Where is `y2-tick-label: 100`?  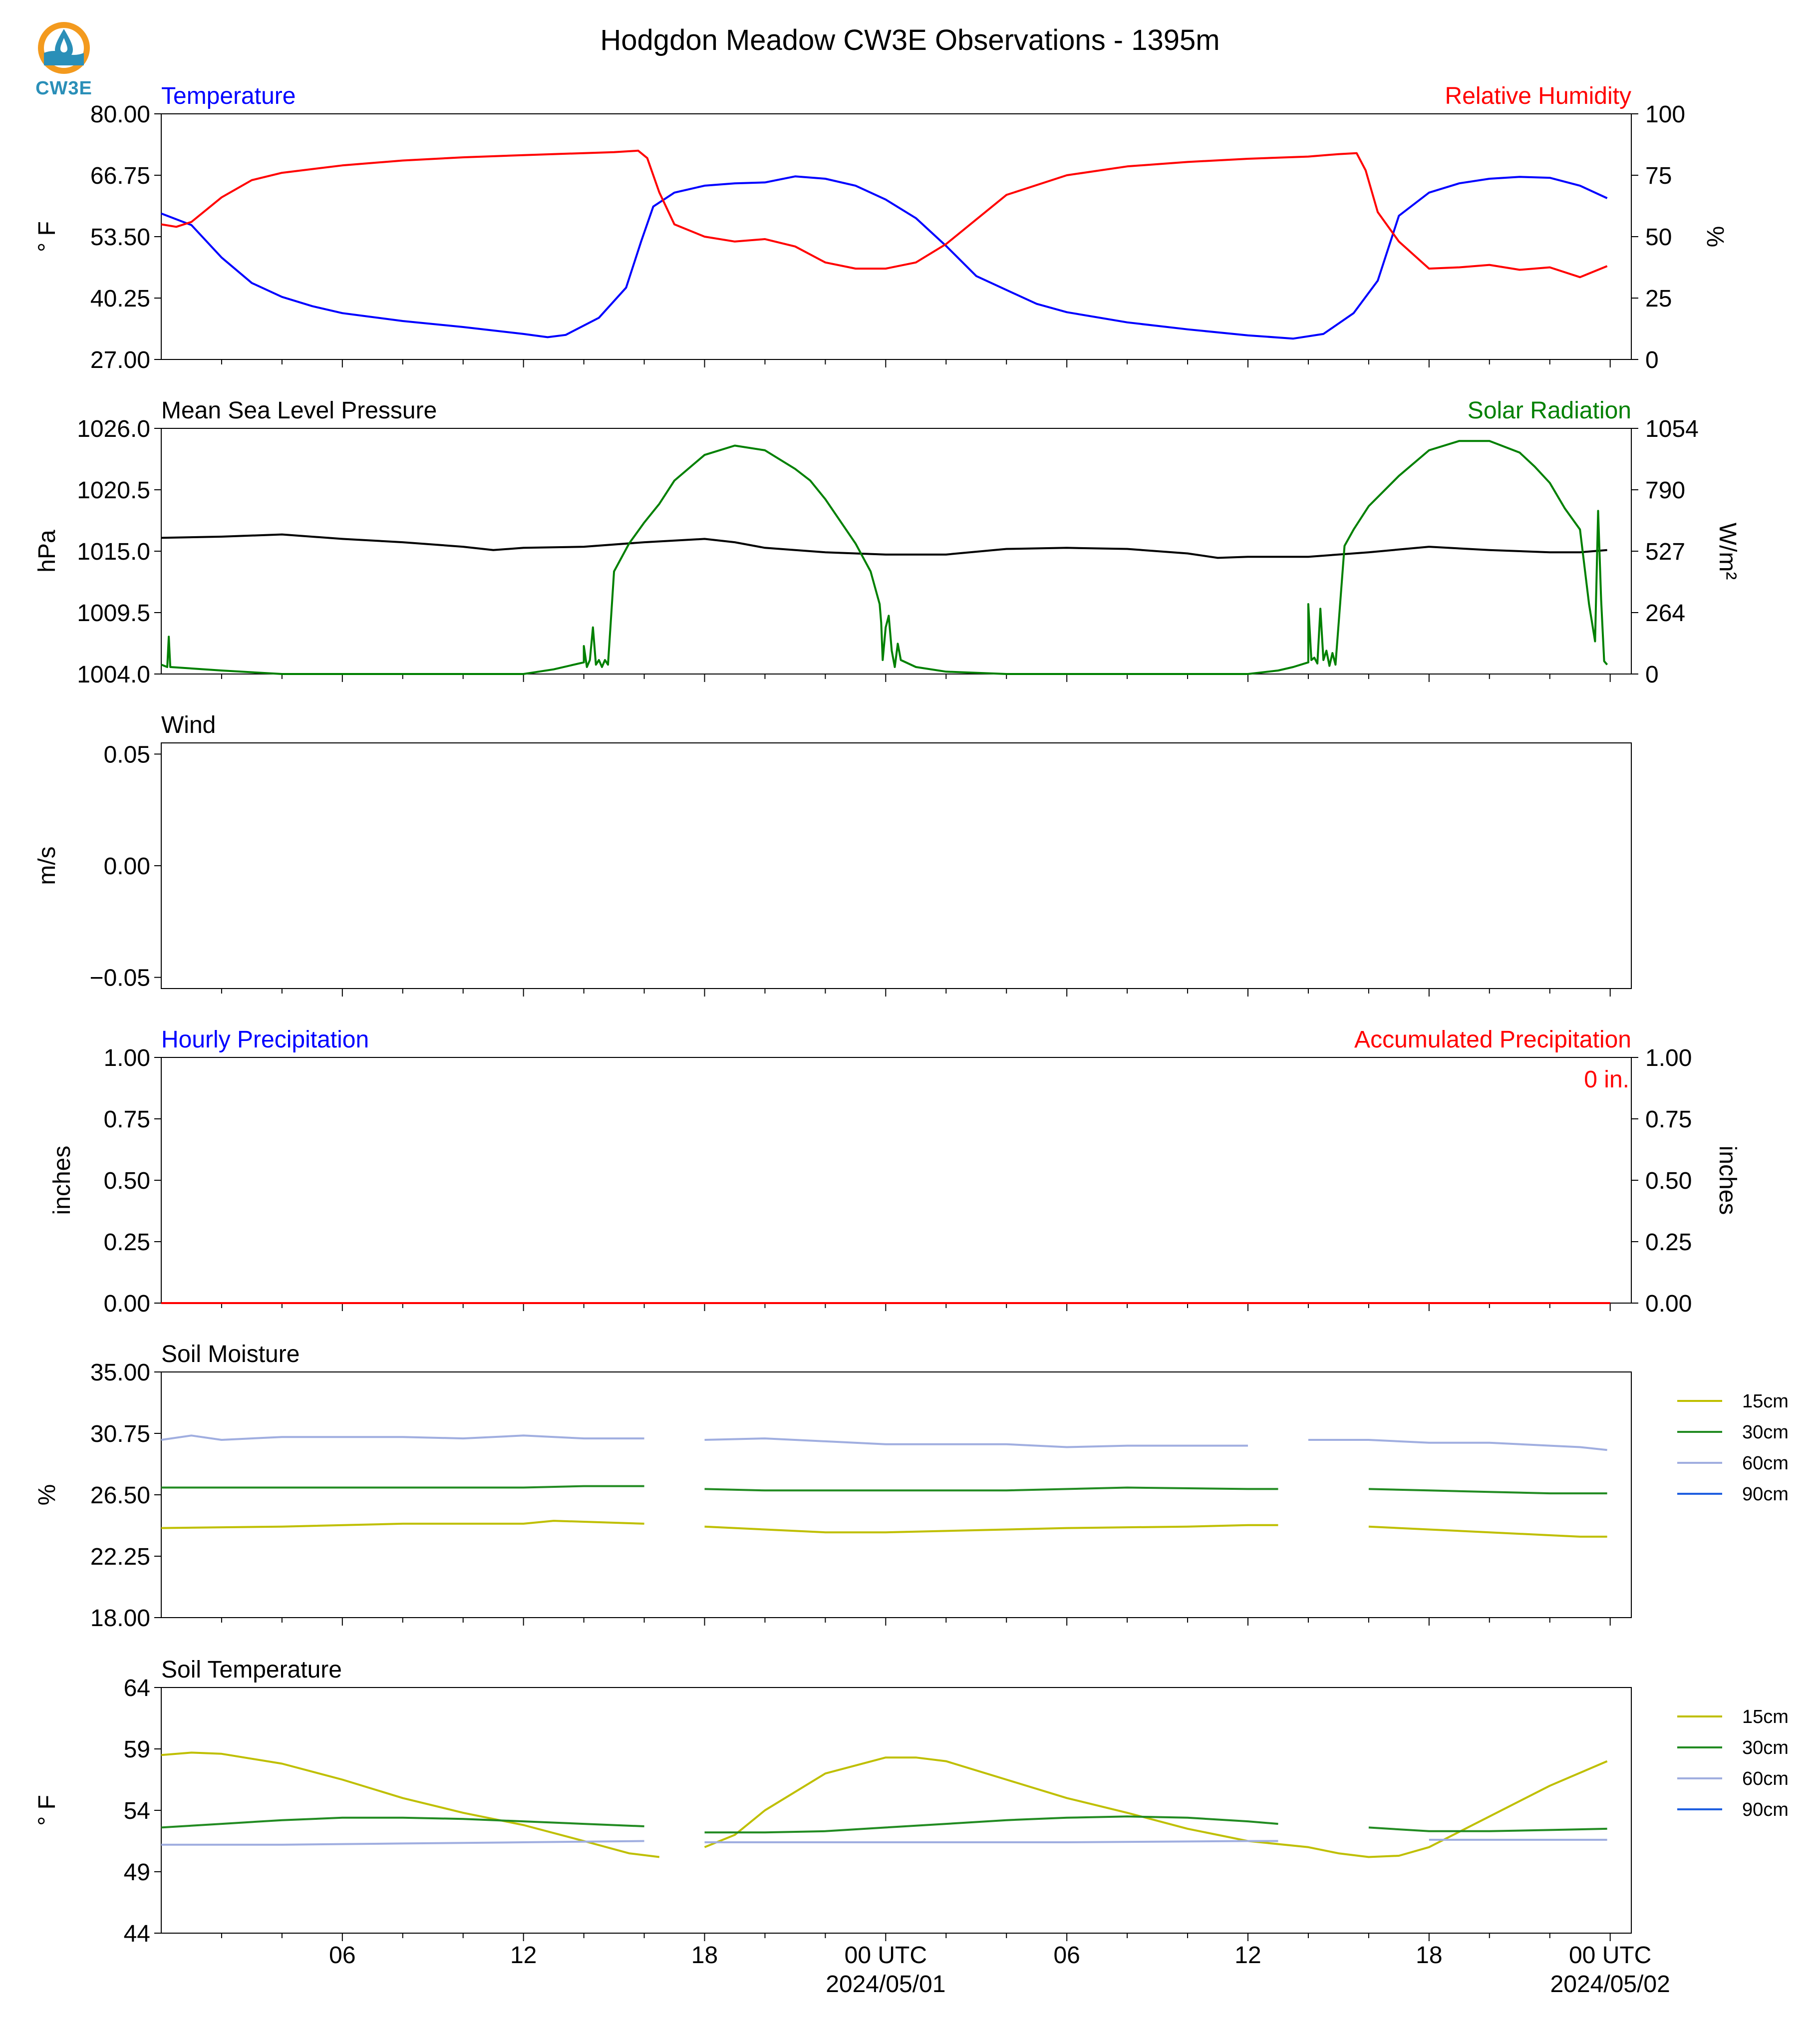 y2-tick-label: 100 is located at coordinates (1665, 115).